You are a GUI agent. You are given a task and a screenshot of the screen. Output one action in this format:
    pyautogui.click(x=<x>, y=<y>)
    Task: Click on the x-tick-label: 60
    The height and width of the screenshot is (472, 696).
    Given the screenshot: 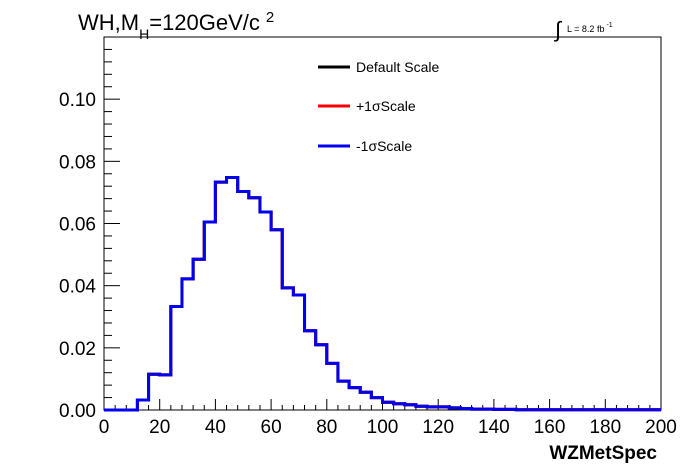 What is the action you would take?
    pyautogui.click(x=271, y=427)
    